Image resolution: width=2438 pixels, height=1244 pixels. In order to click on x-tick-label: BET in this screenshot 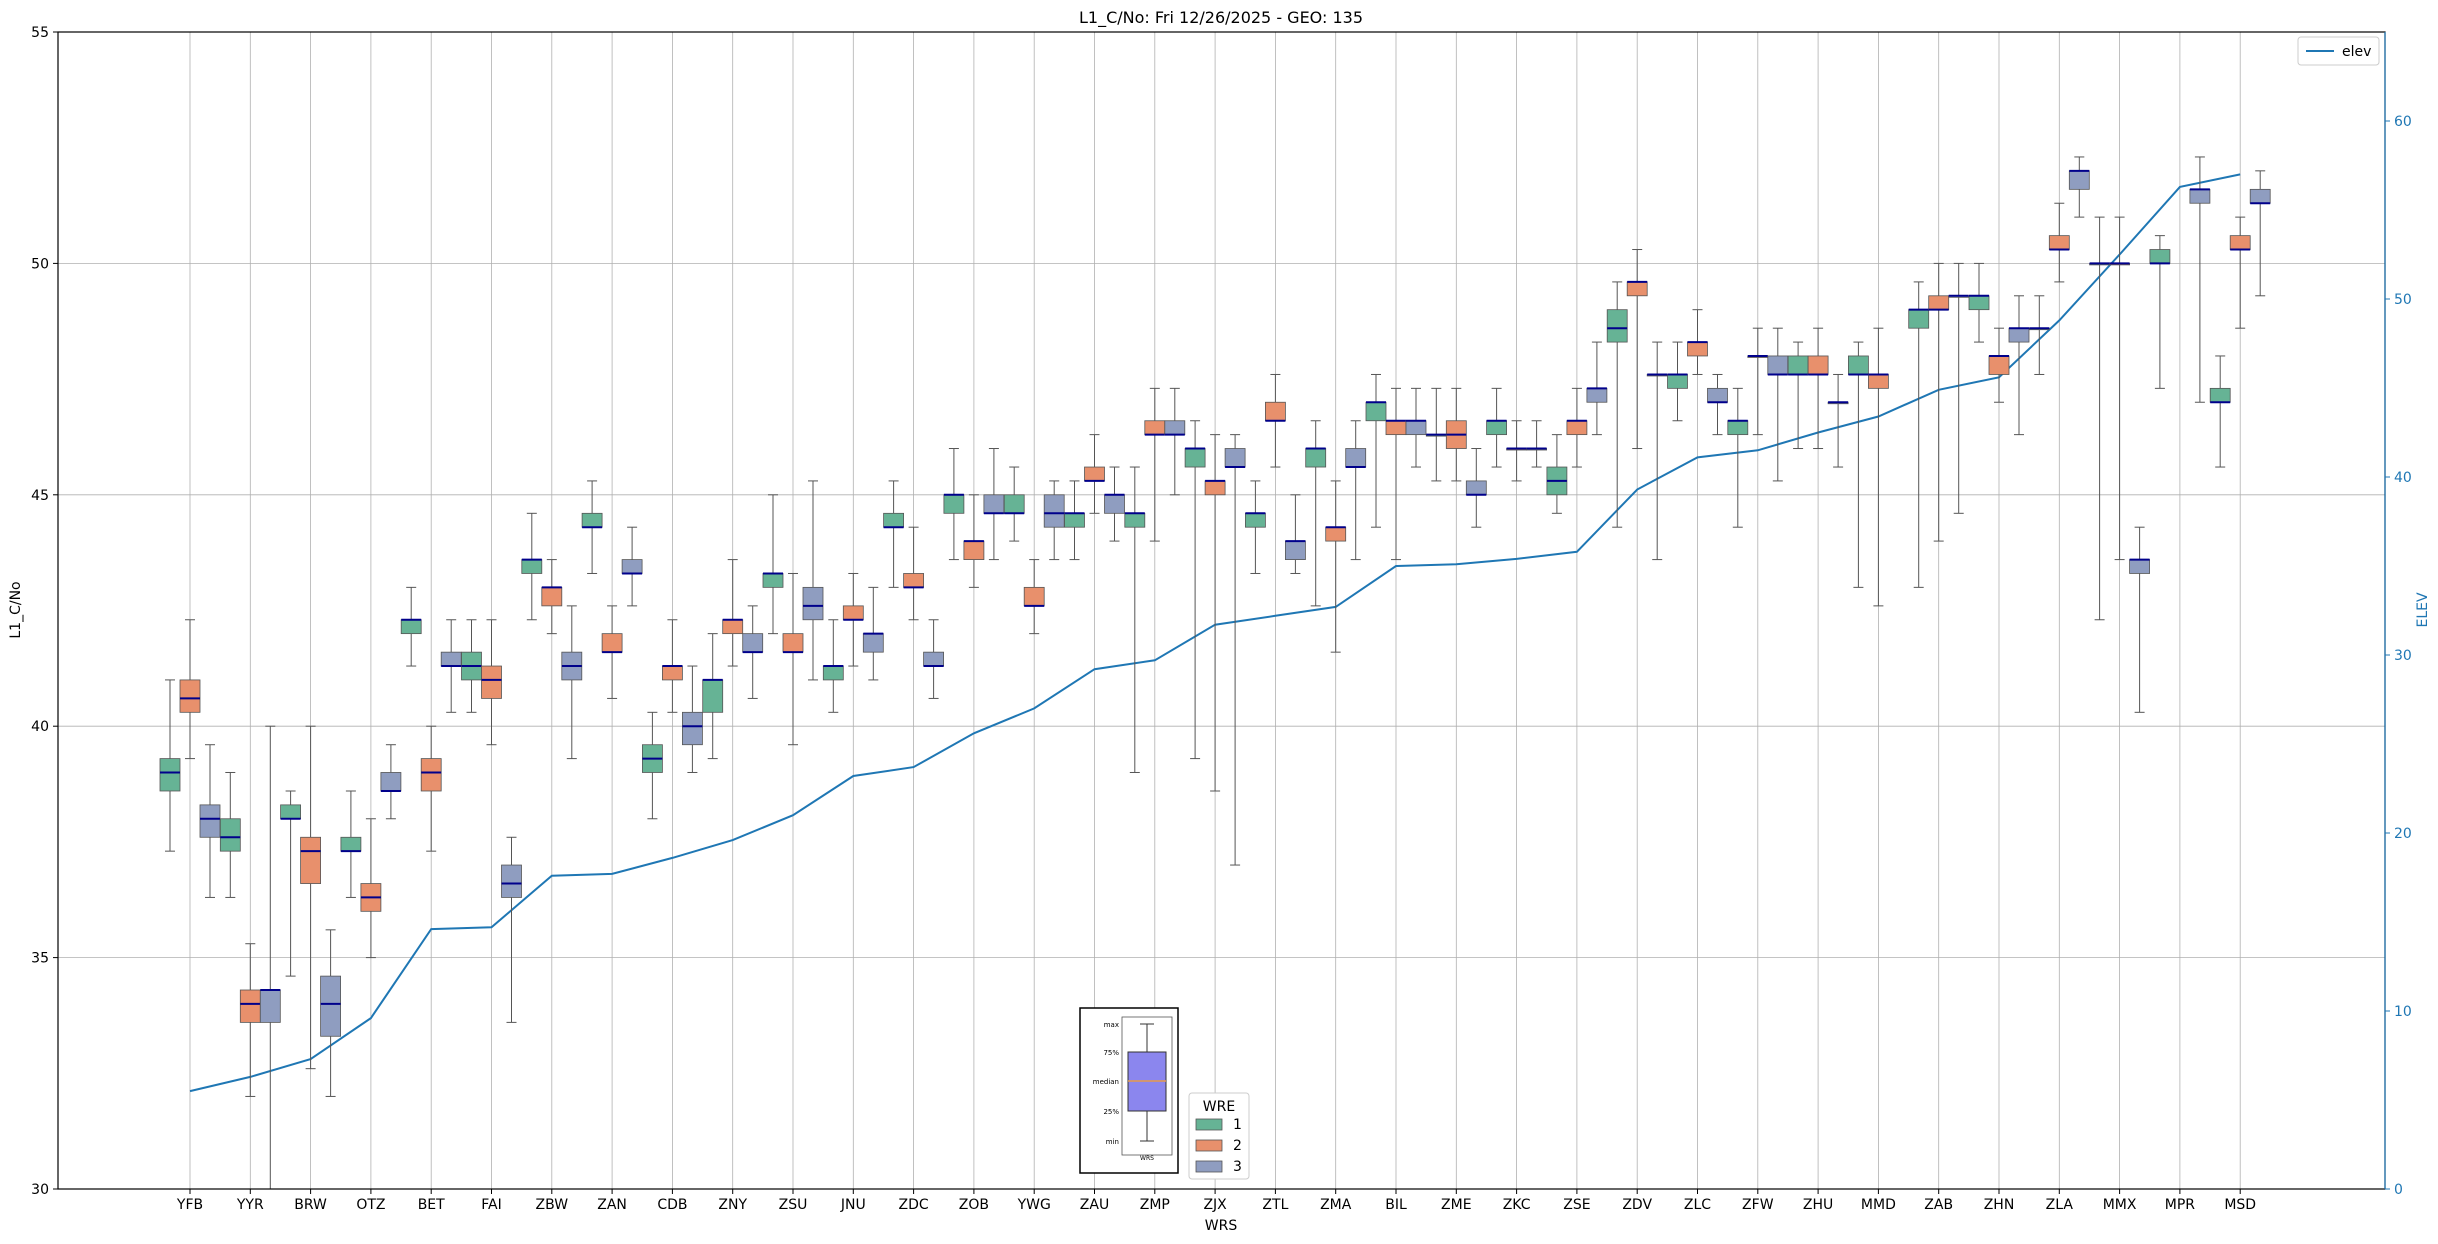, I will do `click(431, 1205)`.